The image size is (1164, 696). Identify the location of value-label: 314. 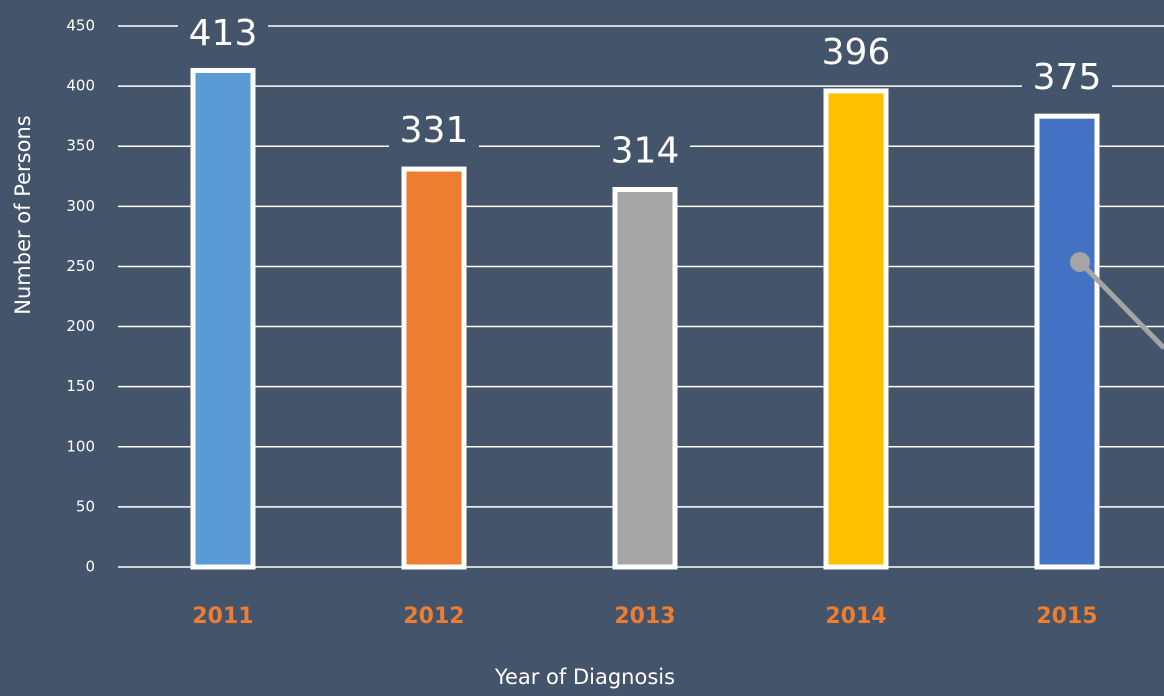
(645, 151).